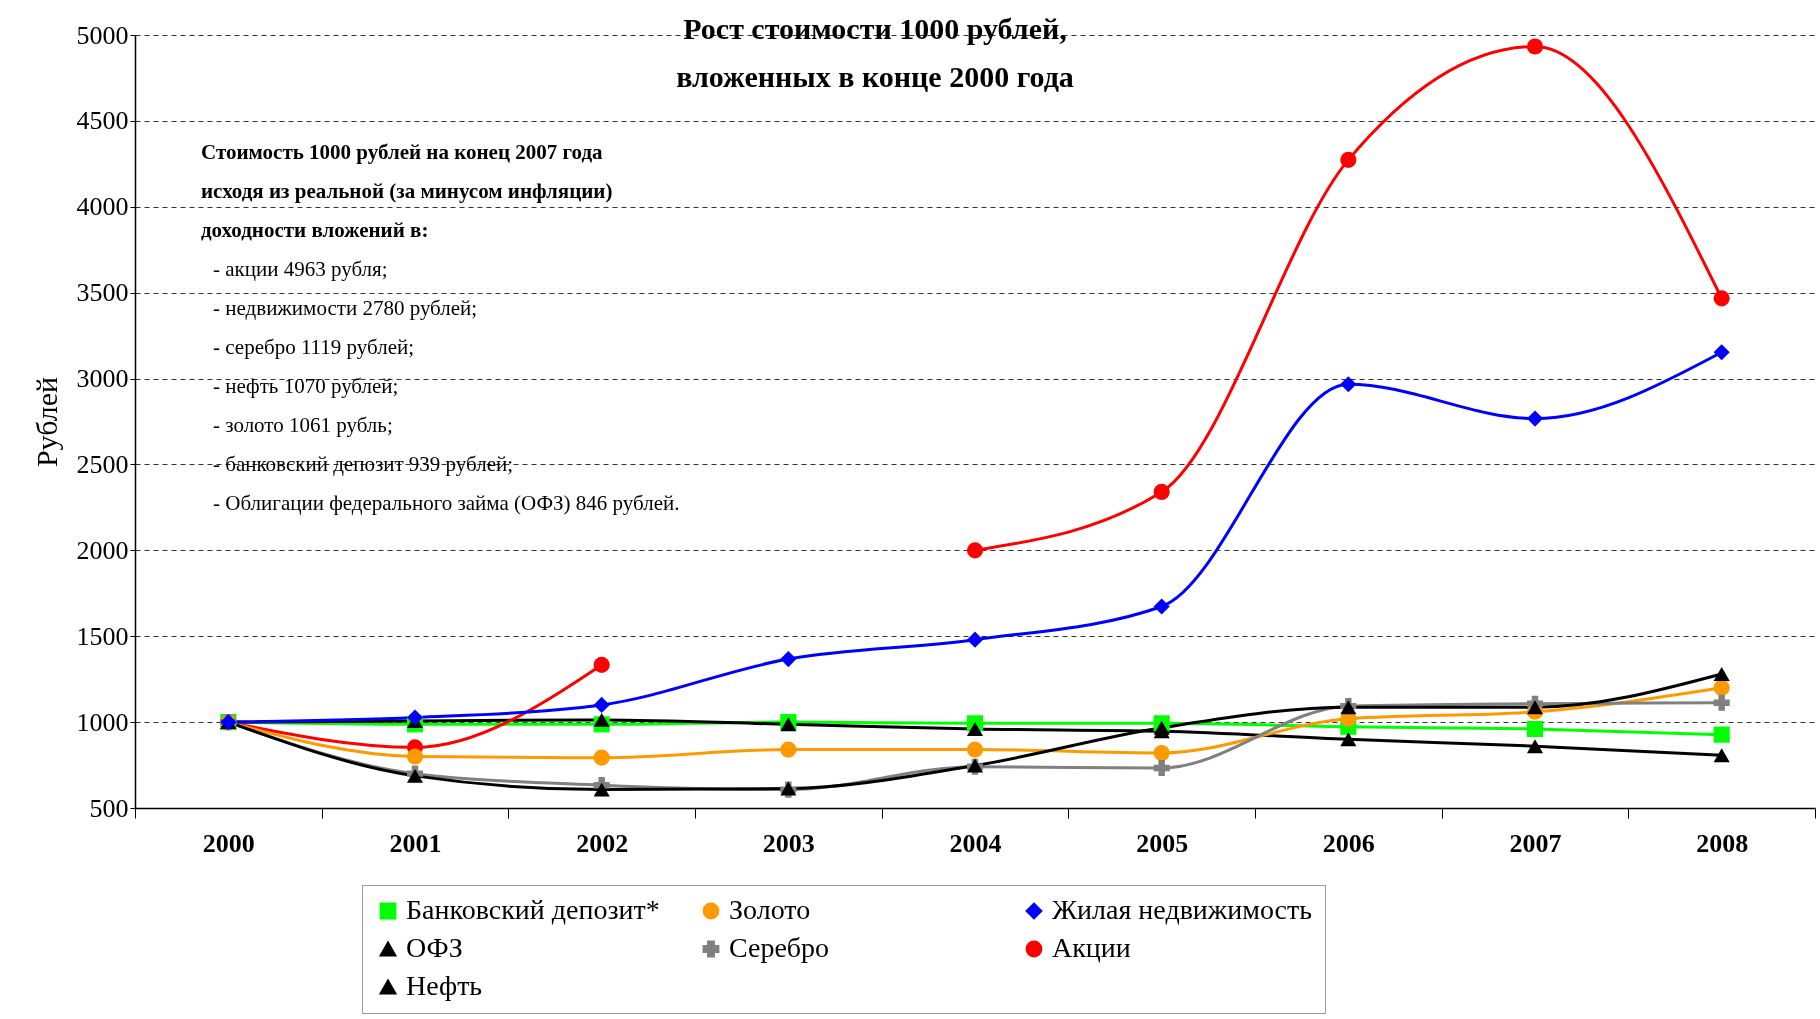 This screenshot has width=1820, height=1019. I want to click on x-tick-label: 2006, so click(1348, 843).